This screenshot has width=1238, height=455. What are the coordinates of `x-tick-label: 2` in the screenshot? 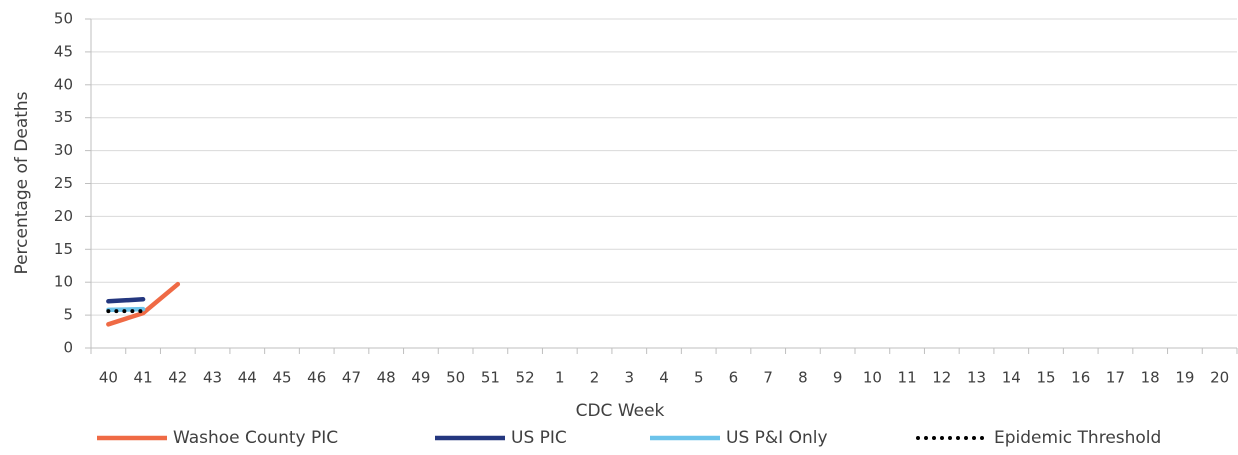 It's located at (595, 378).